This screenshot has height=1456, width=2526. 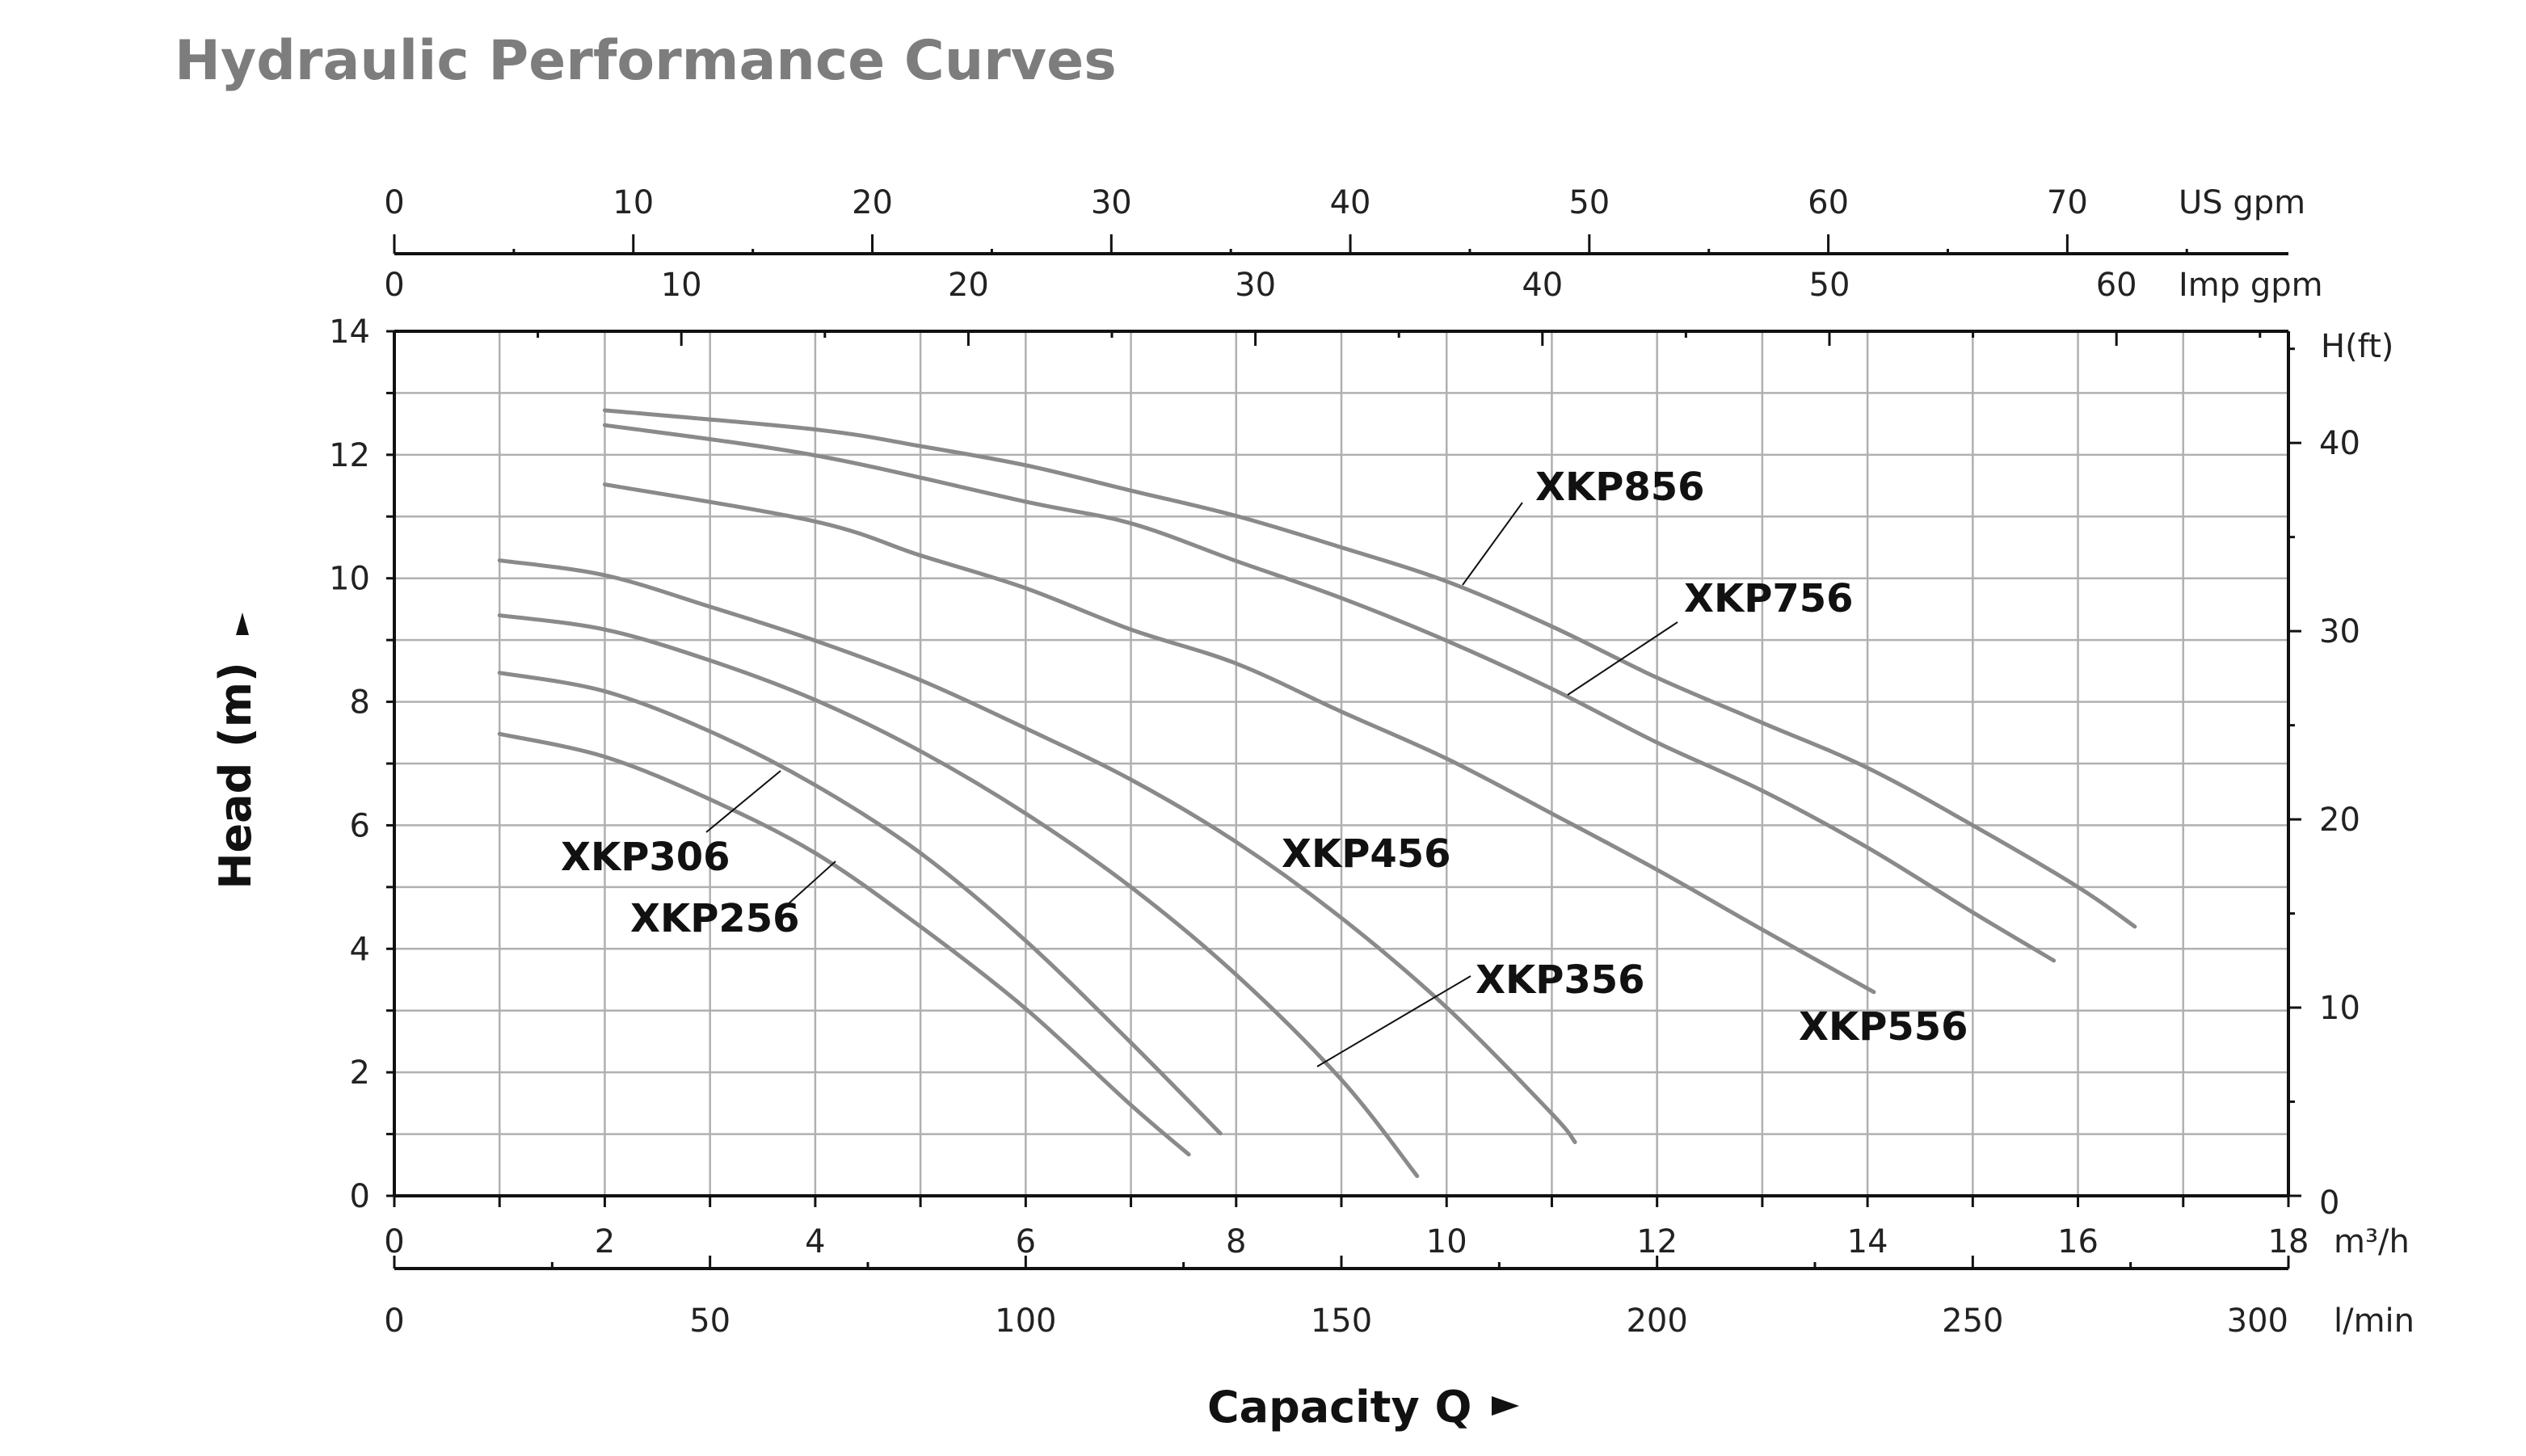 I want to click on ft-tick-label: 20, so click(x=2339, y=820).